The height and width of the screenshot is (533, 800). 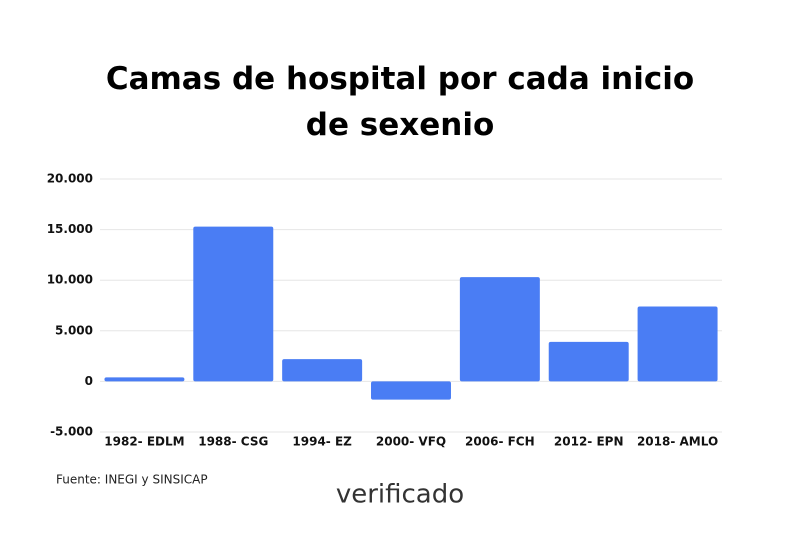 I want to click on brand-logo: verificado, so click(x=400, y=495).